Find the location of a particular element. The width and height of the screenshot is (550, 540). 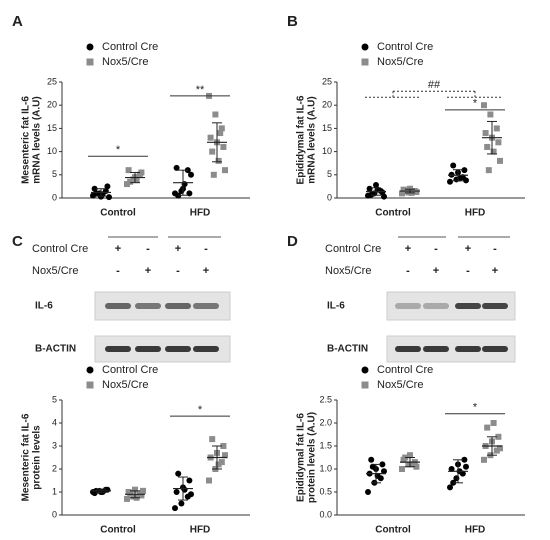

y-tick-label: 10 is located at coordinates (327, 151).